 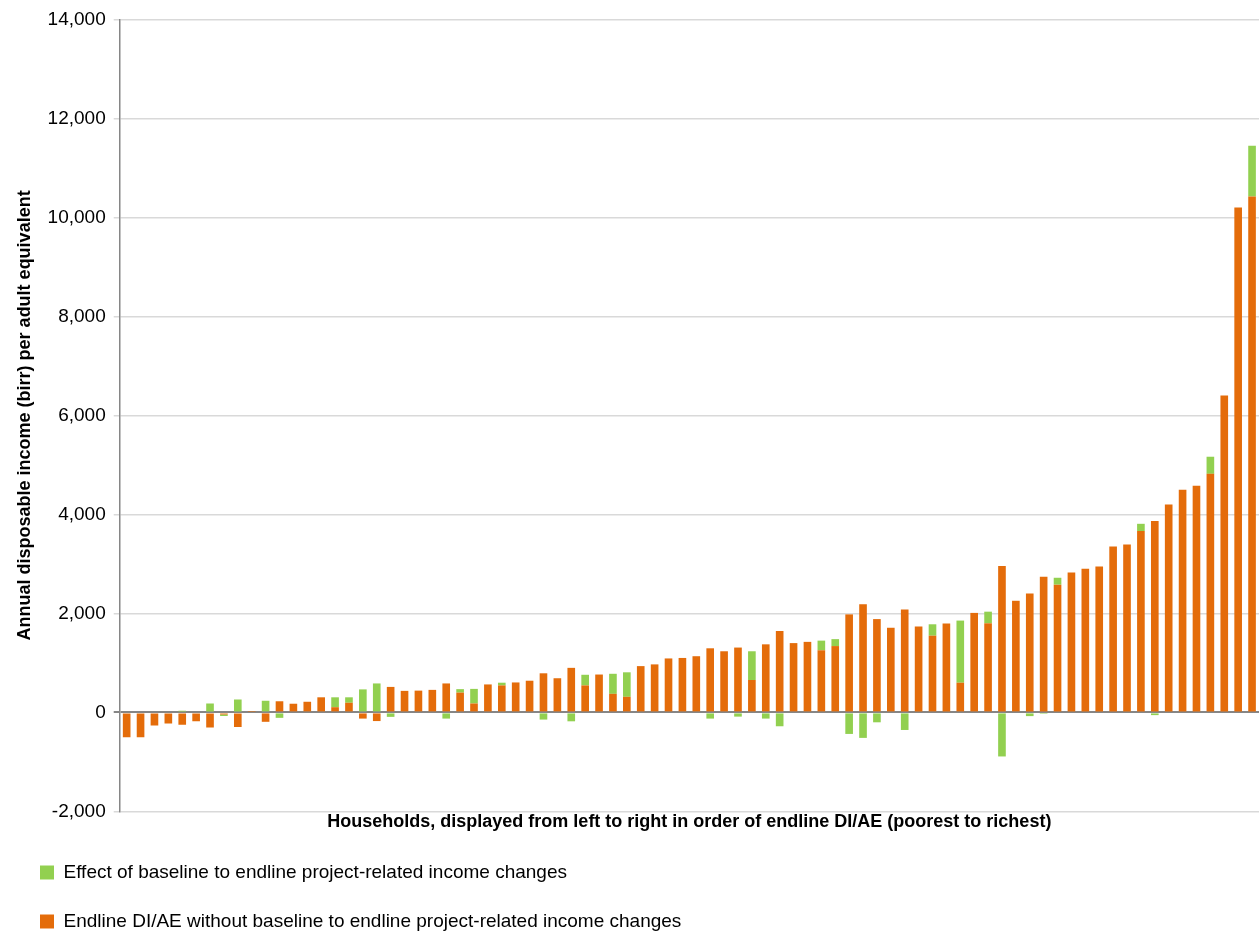 I want to click on x-axis-title: Households, displayed from left to right in order of endline DI/AE (poorest to richest), so click(x=689, y=821).